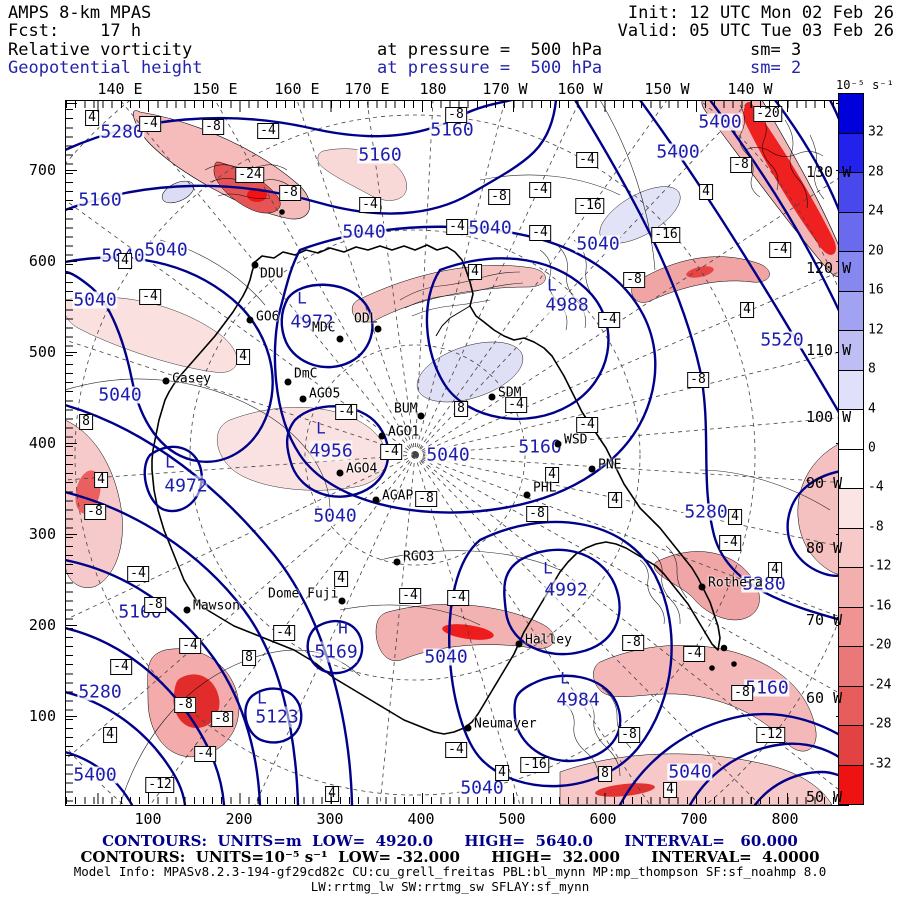 This screenshot has height=900, width=900. Describe the element at coordinates (512, 819) in the screenshot. I see `bottom-axis-label: 500` at that location.